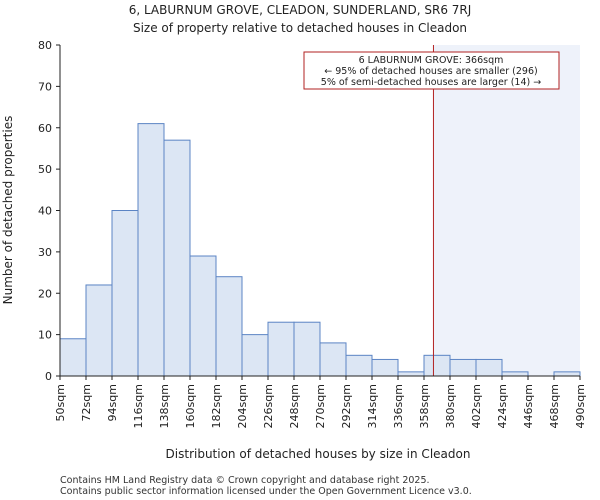  What do you see at coordinates (502, 406) in the screenshot?
I see `x-tick-label: 424sqm` at bounding box center [502, 406].